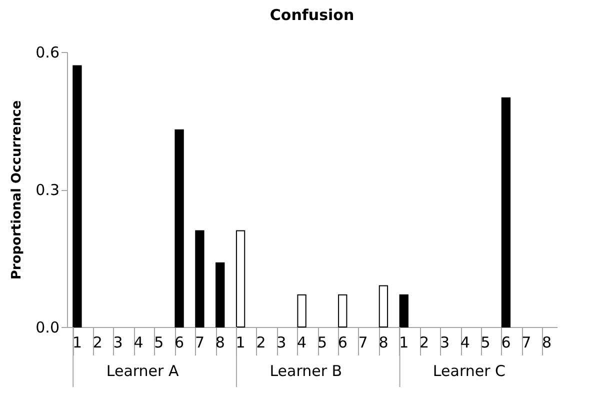 This screenshot has height=414, width=597. I want to click on y-tick-label: 0.6, so click(48, 53).